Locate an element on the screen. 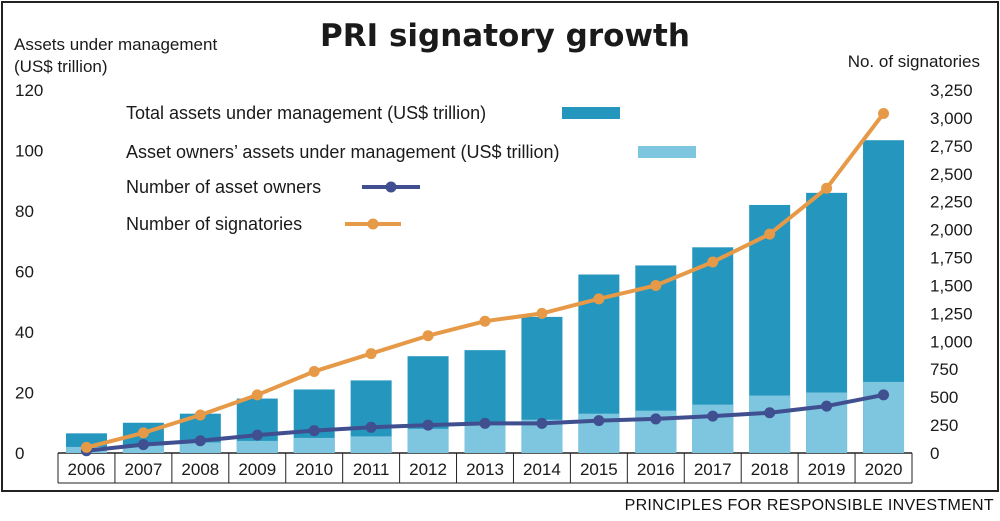 The height and width of the screenshot is (521, 1000). x-tick-label: 2009 is located at coordinates (257, 469).